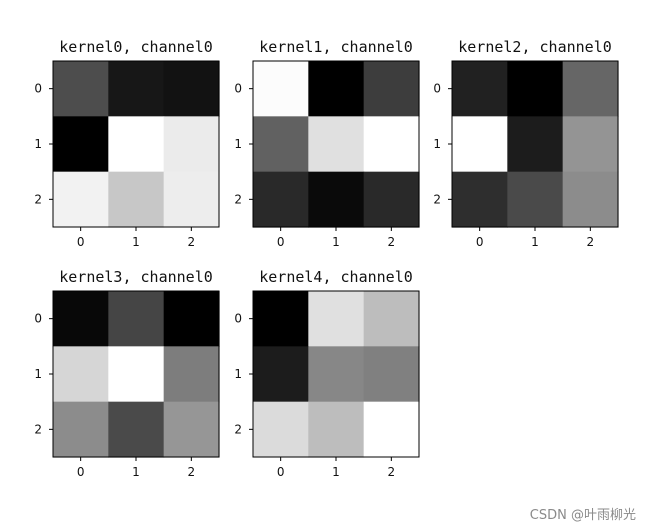  What do you see at coordinates (336, 242) in the screenshot?
I see `x-tick-label-1-1: 1` at bounding box center [336, 242].